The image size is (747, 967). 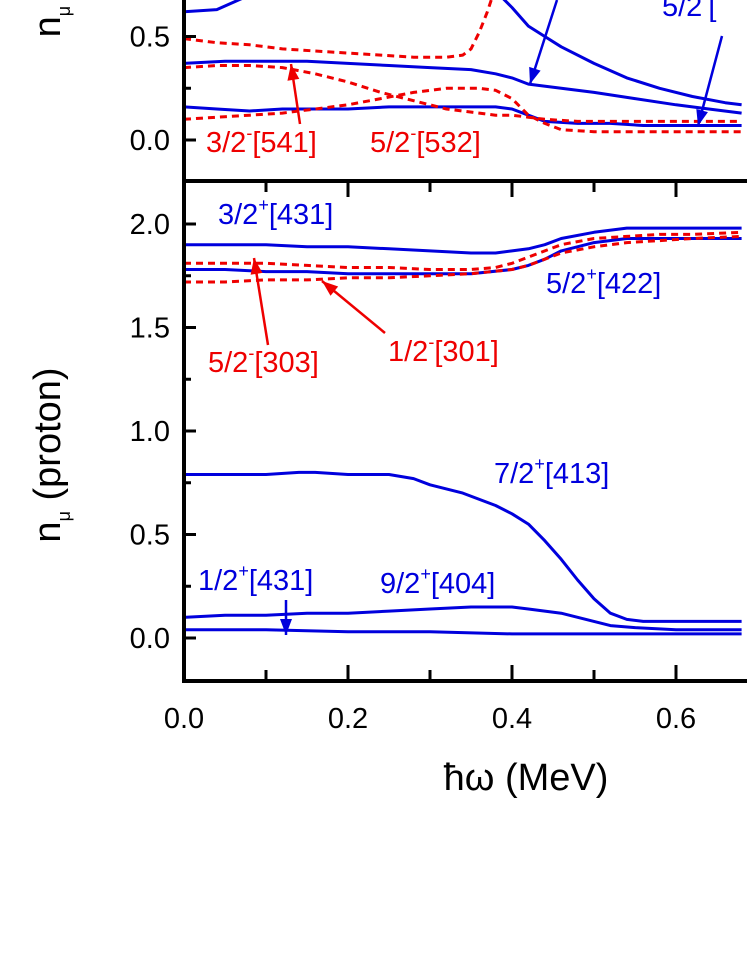 I want to click on orbital-label: 3/2-[541], so click(x=261, y=141).